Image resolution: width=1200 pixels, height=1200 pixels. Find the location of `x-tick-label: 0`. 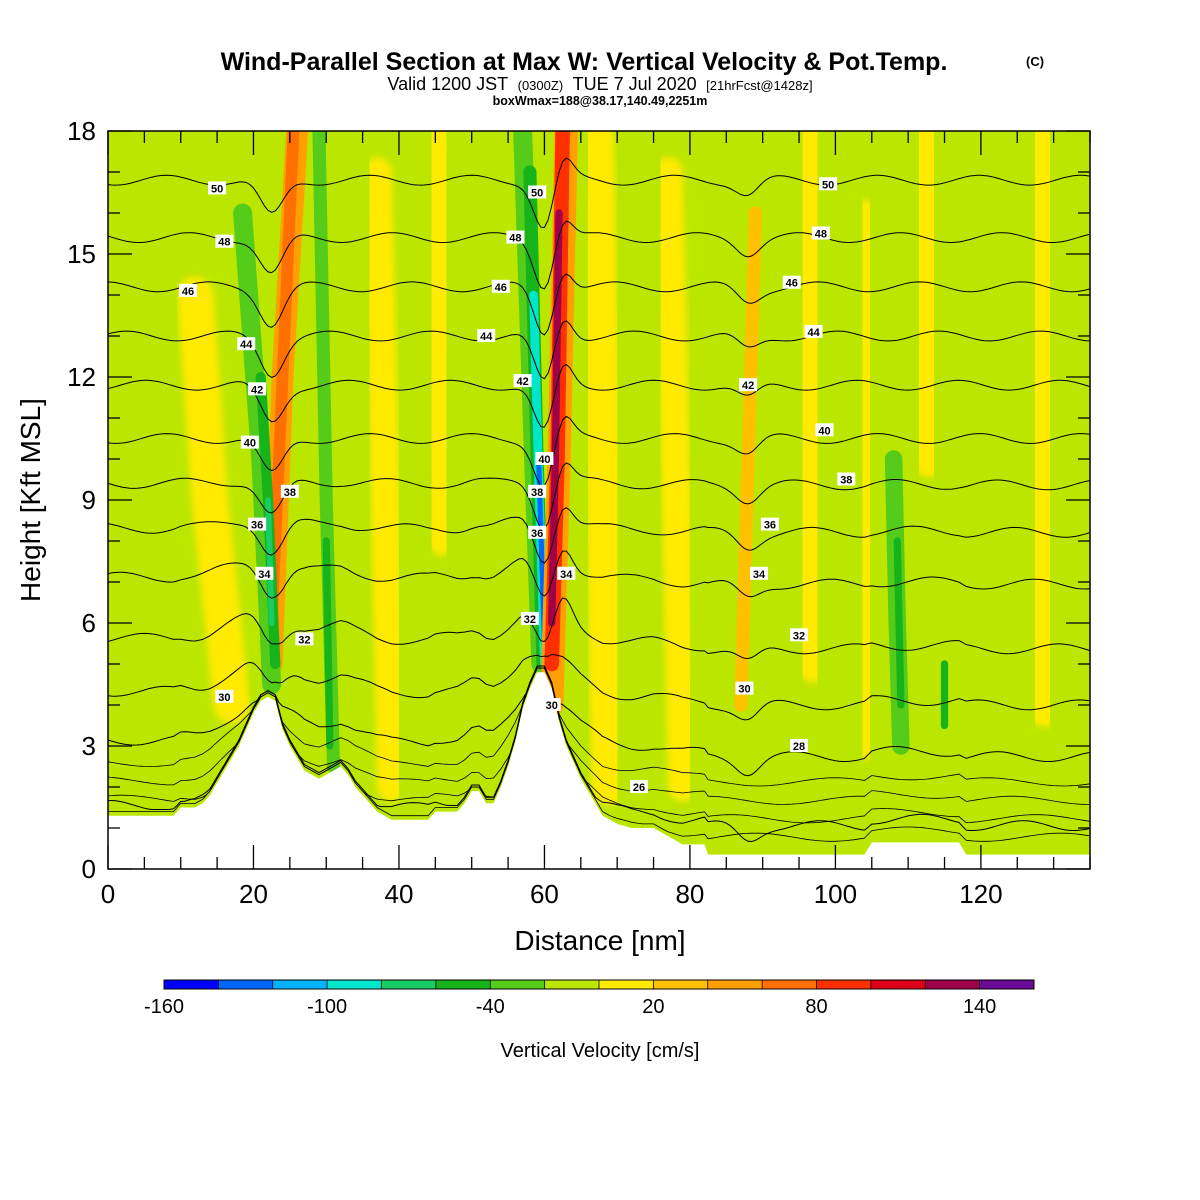

x-tick-label: 0 is located at coordinates (108, 894).